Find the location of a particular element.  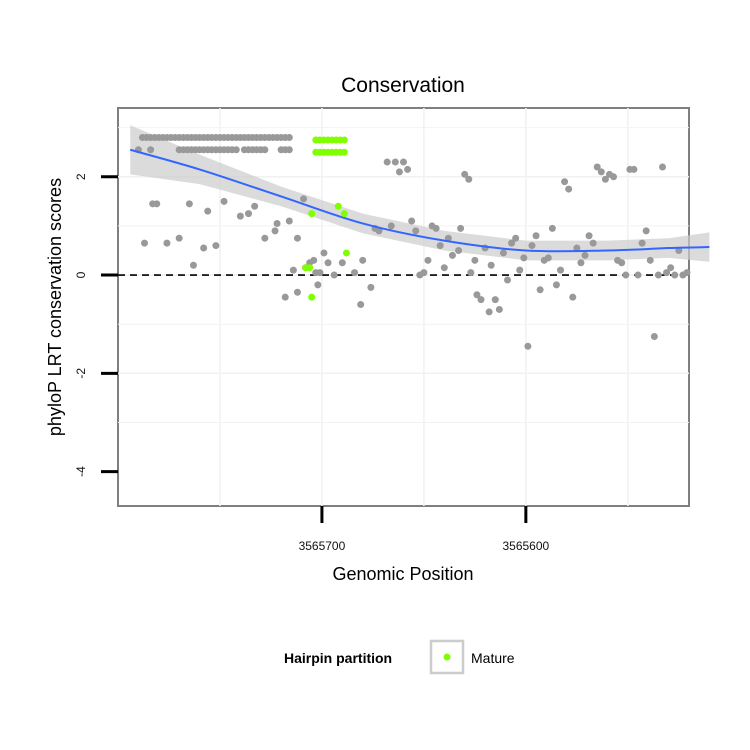

smooth-trend-line is located at coordinates (419, 200).